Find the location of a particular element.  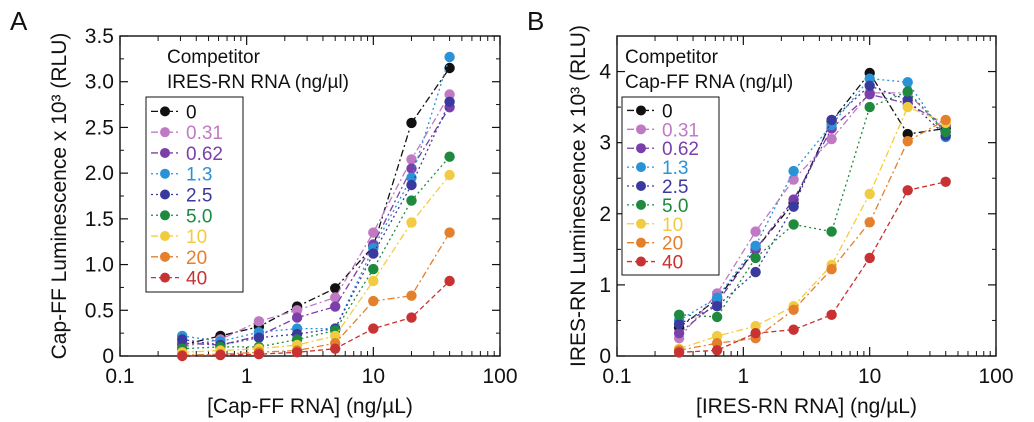

x-tick-label: 0.1 is located at coordinates (119, 376).